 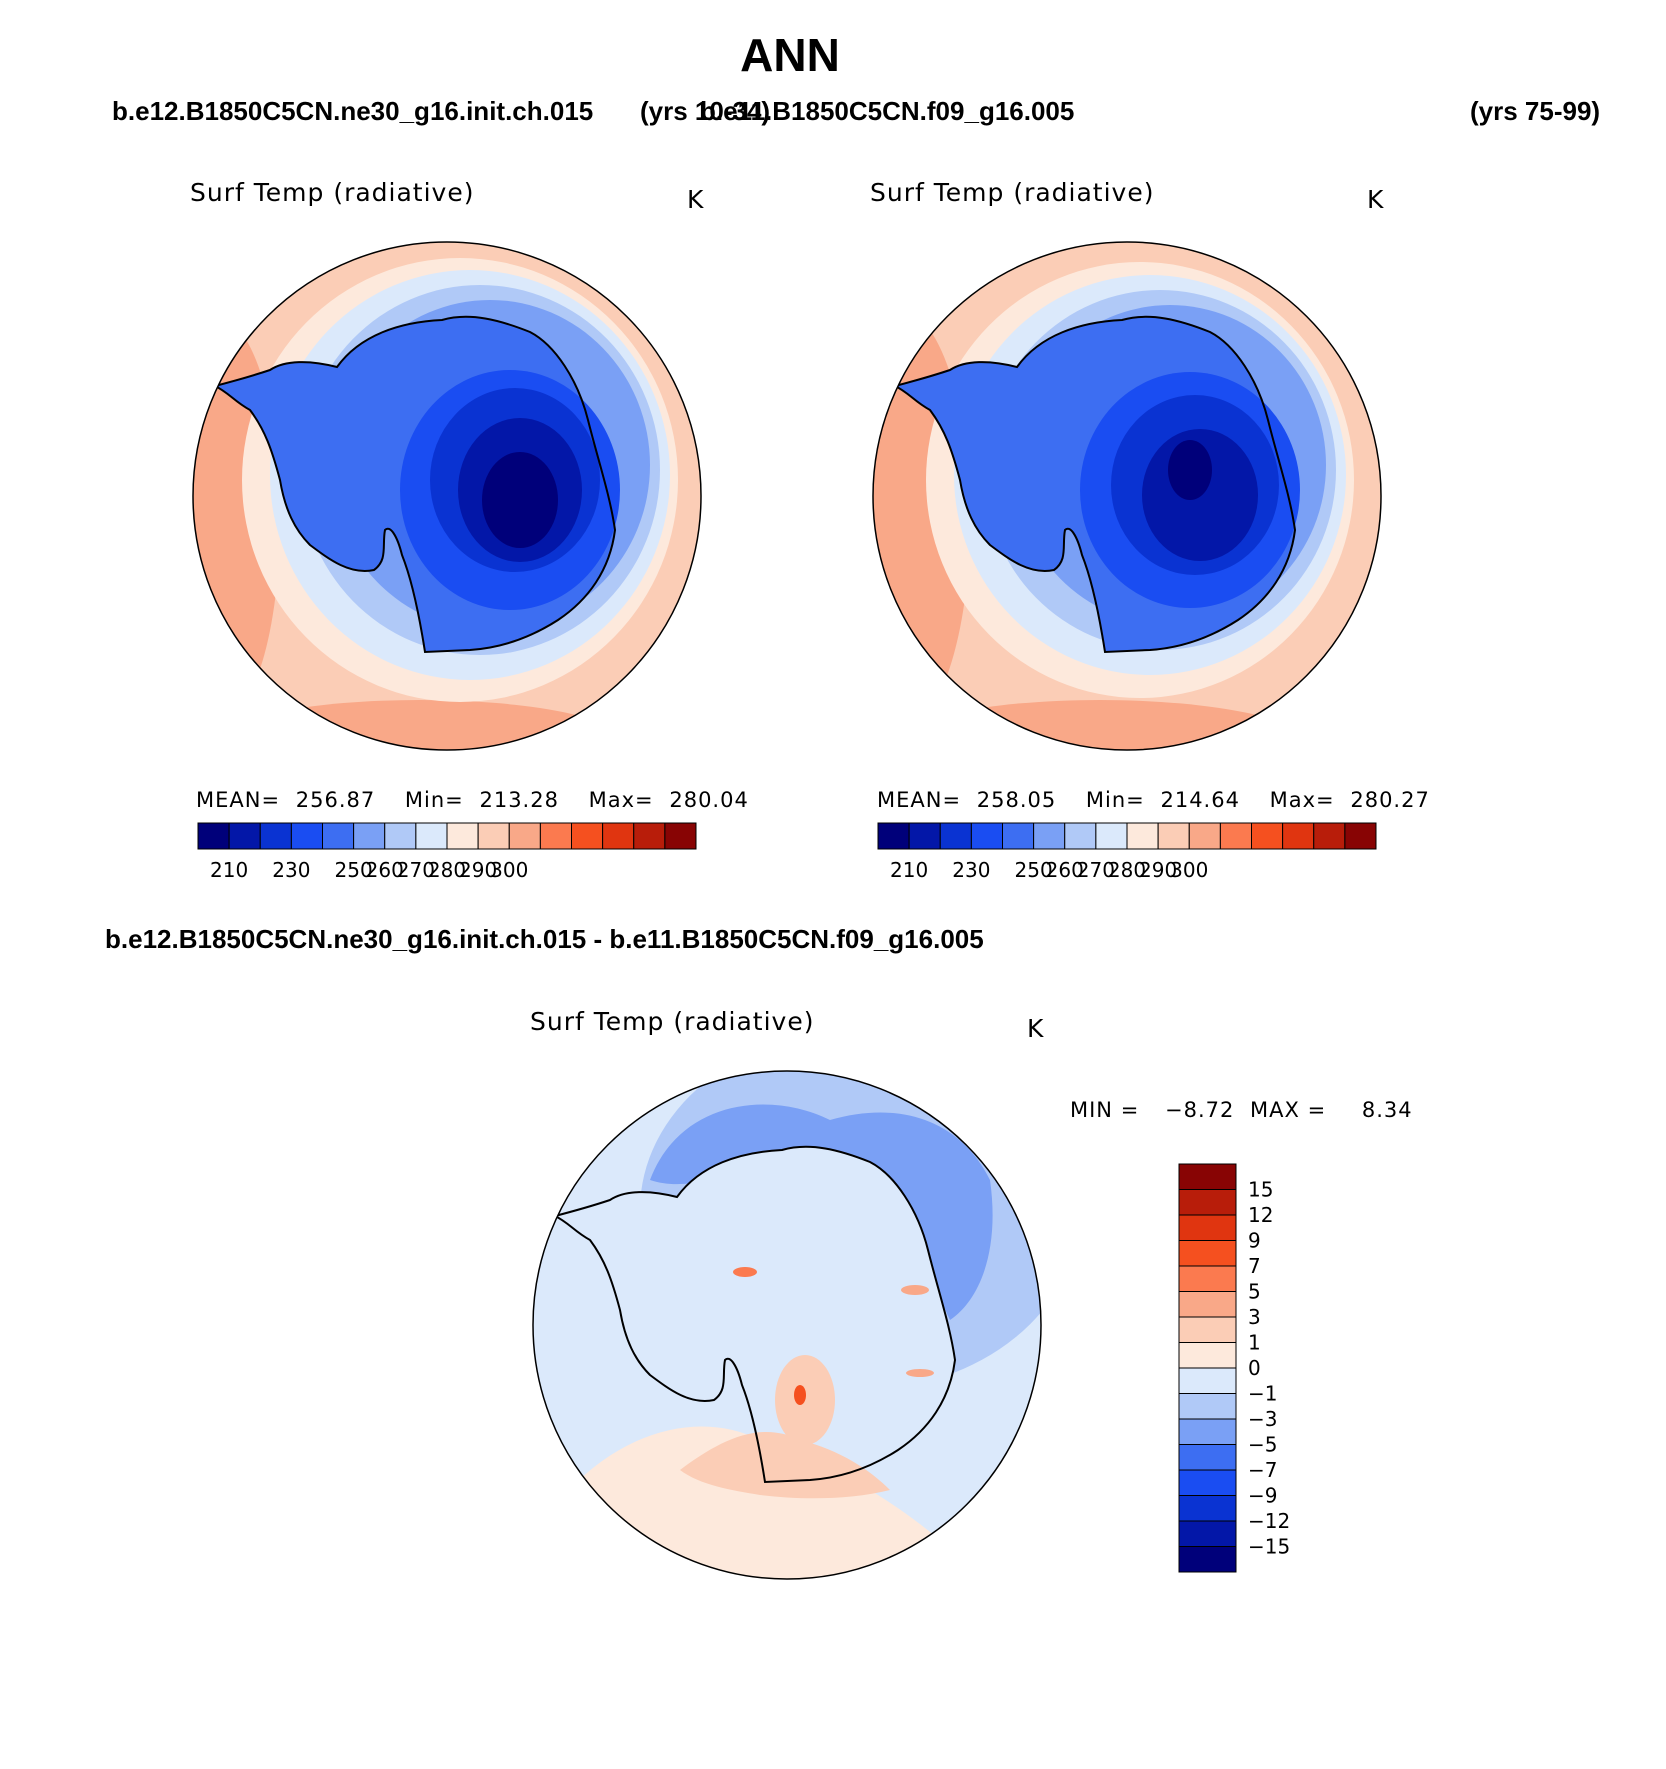 I want to click on panel-c-border, so click(x=787, y=1325).